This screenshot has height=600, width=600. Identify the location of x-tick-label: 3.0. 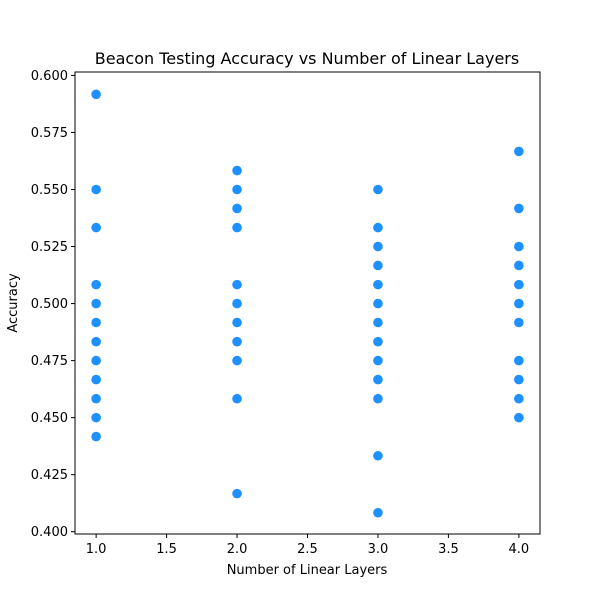
(378, 549).